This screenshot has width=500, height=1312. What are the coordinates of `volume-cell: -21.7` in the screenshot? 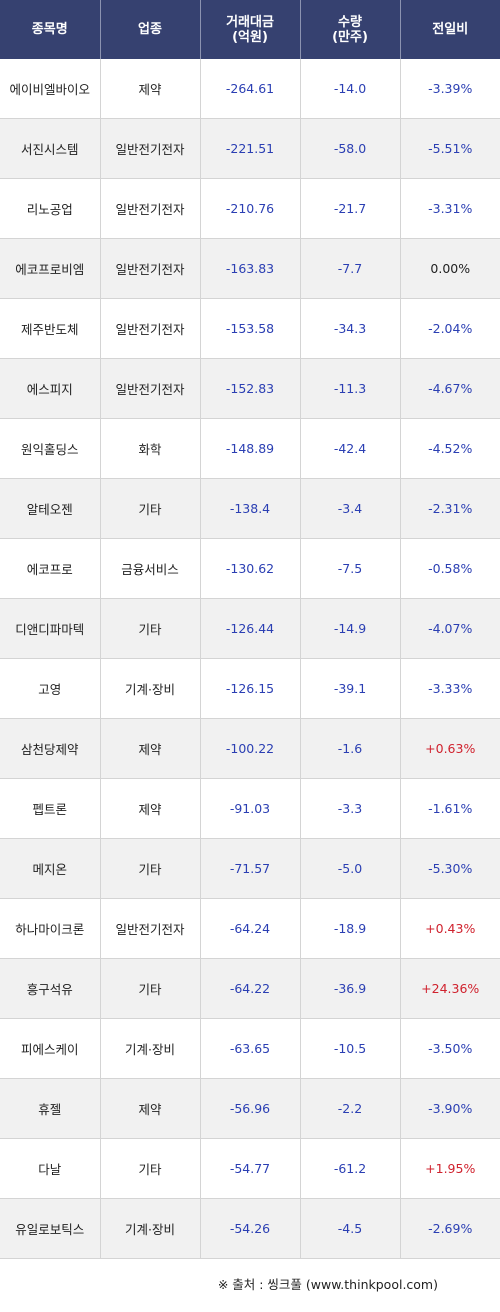 It's located at (350, 208).